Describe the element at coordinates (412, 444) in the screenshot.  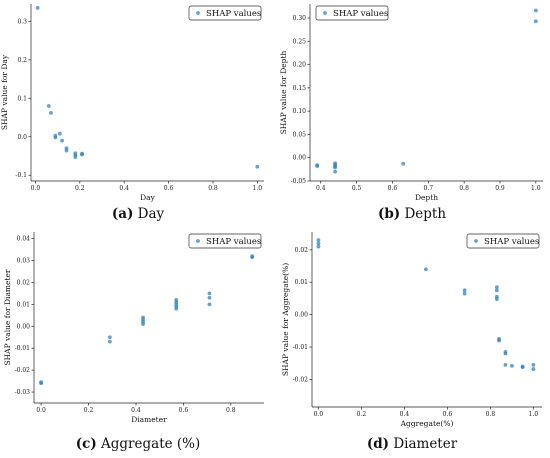
I see `caption-d: (d) Diameter` at that location.